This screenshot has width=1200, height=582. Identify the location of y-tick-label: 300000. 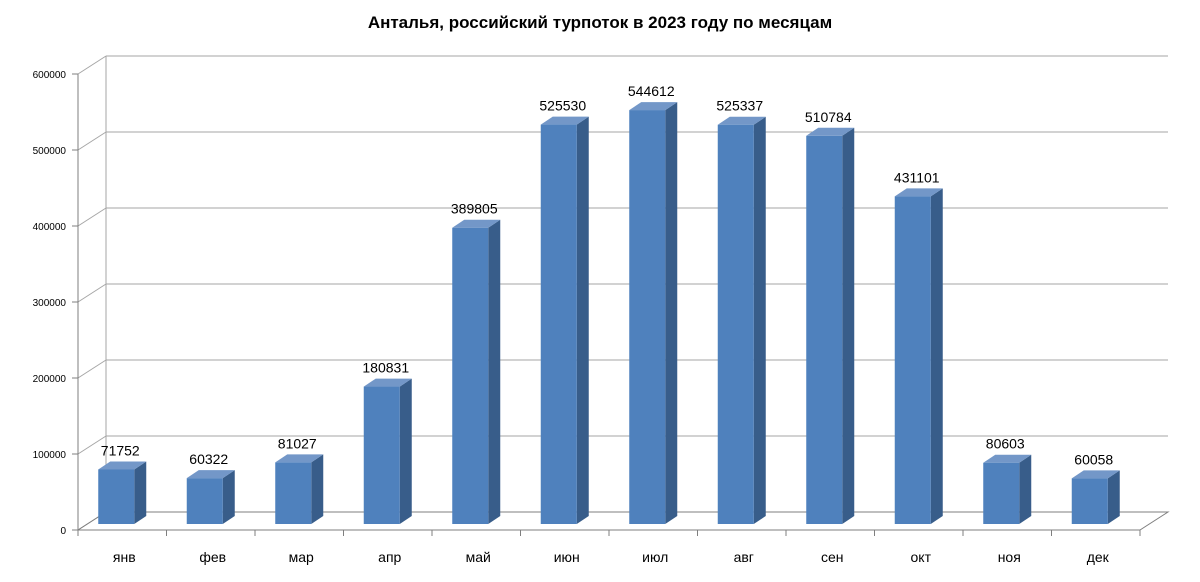
(50, 303).